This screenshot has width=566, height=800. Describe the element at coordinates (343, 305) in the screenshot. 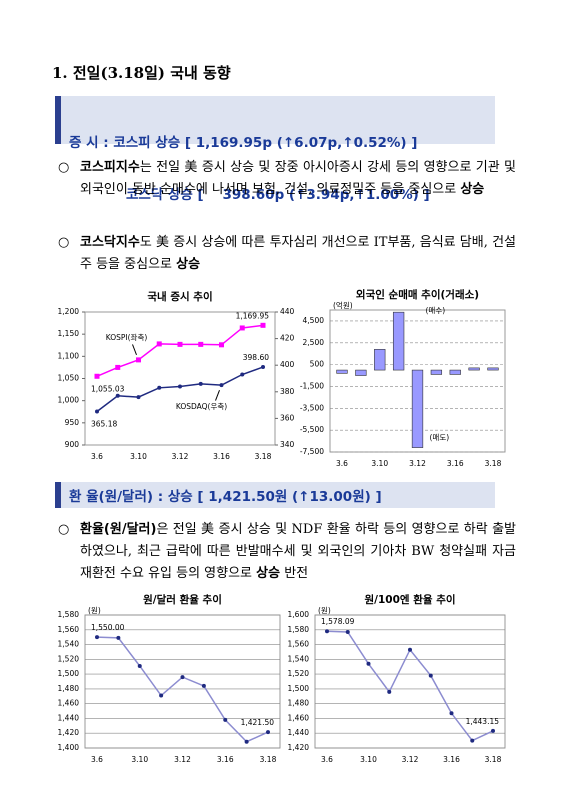

I see `unit-label: (억원)` at that location.